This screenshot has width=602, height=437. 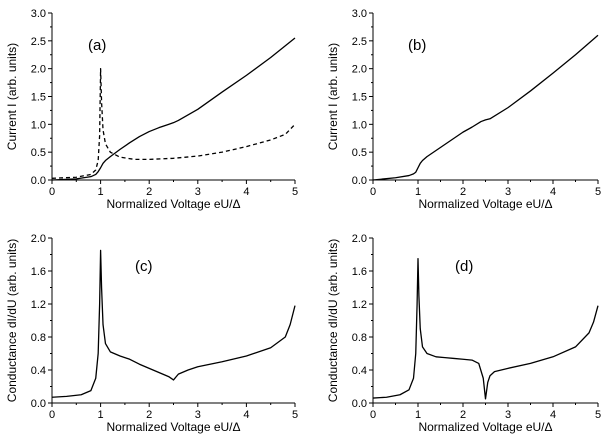 I want to click on panel-label: (a), so click(x=97, y=45).